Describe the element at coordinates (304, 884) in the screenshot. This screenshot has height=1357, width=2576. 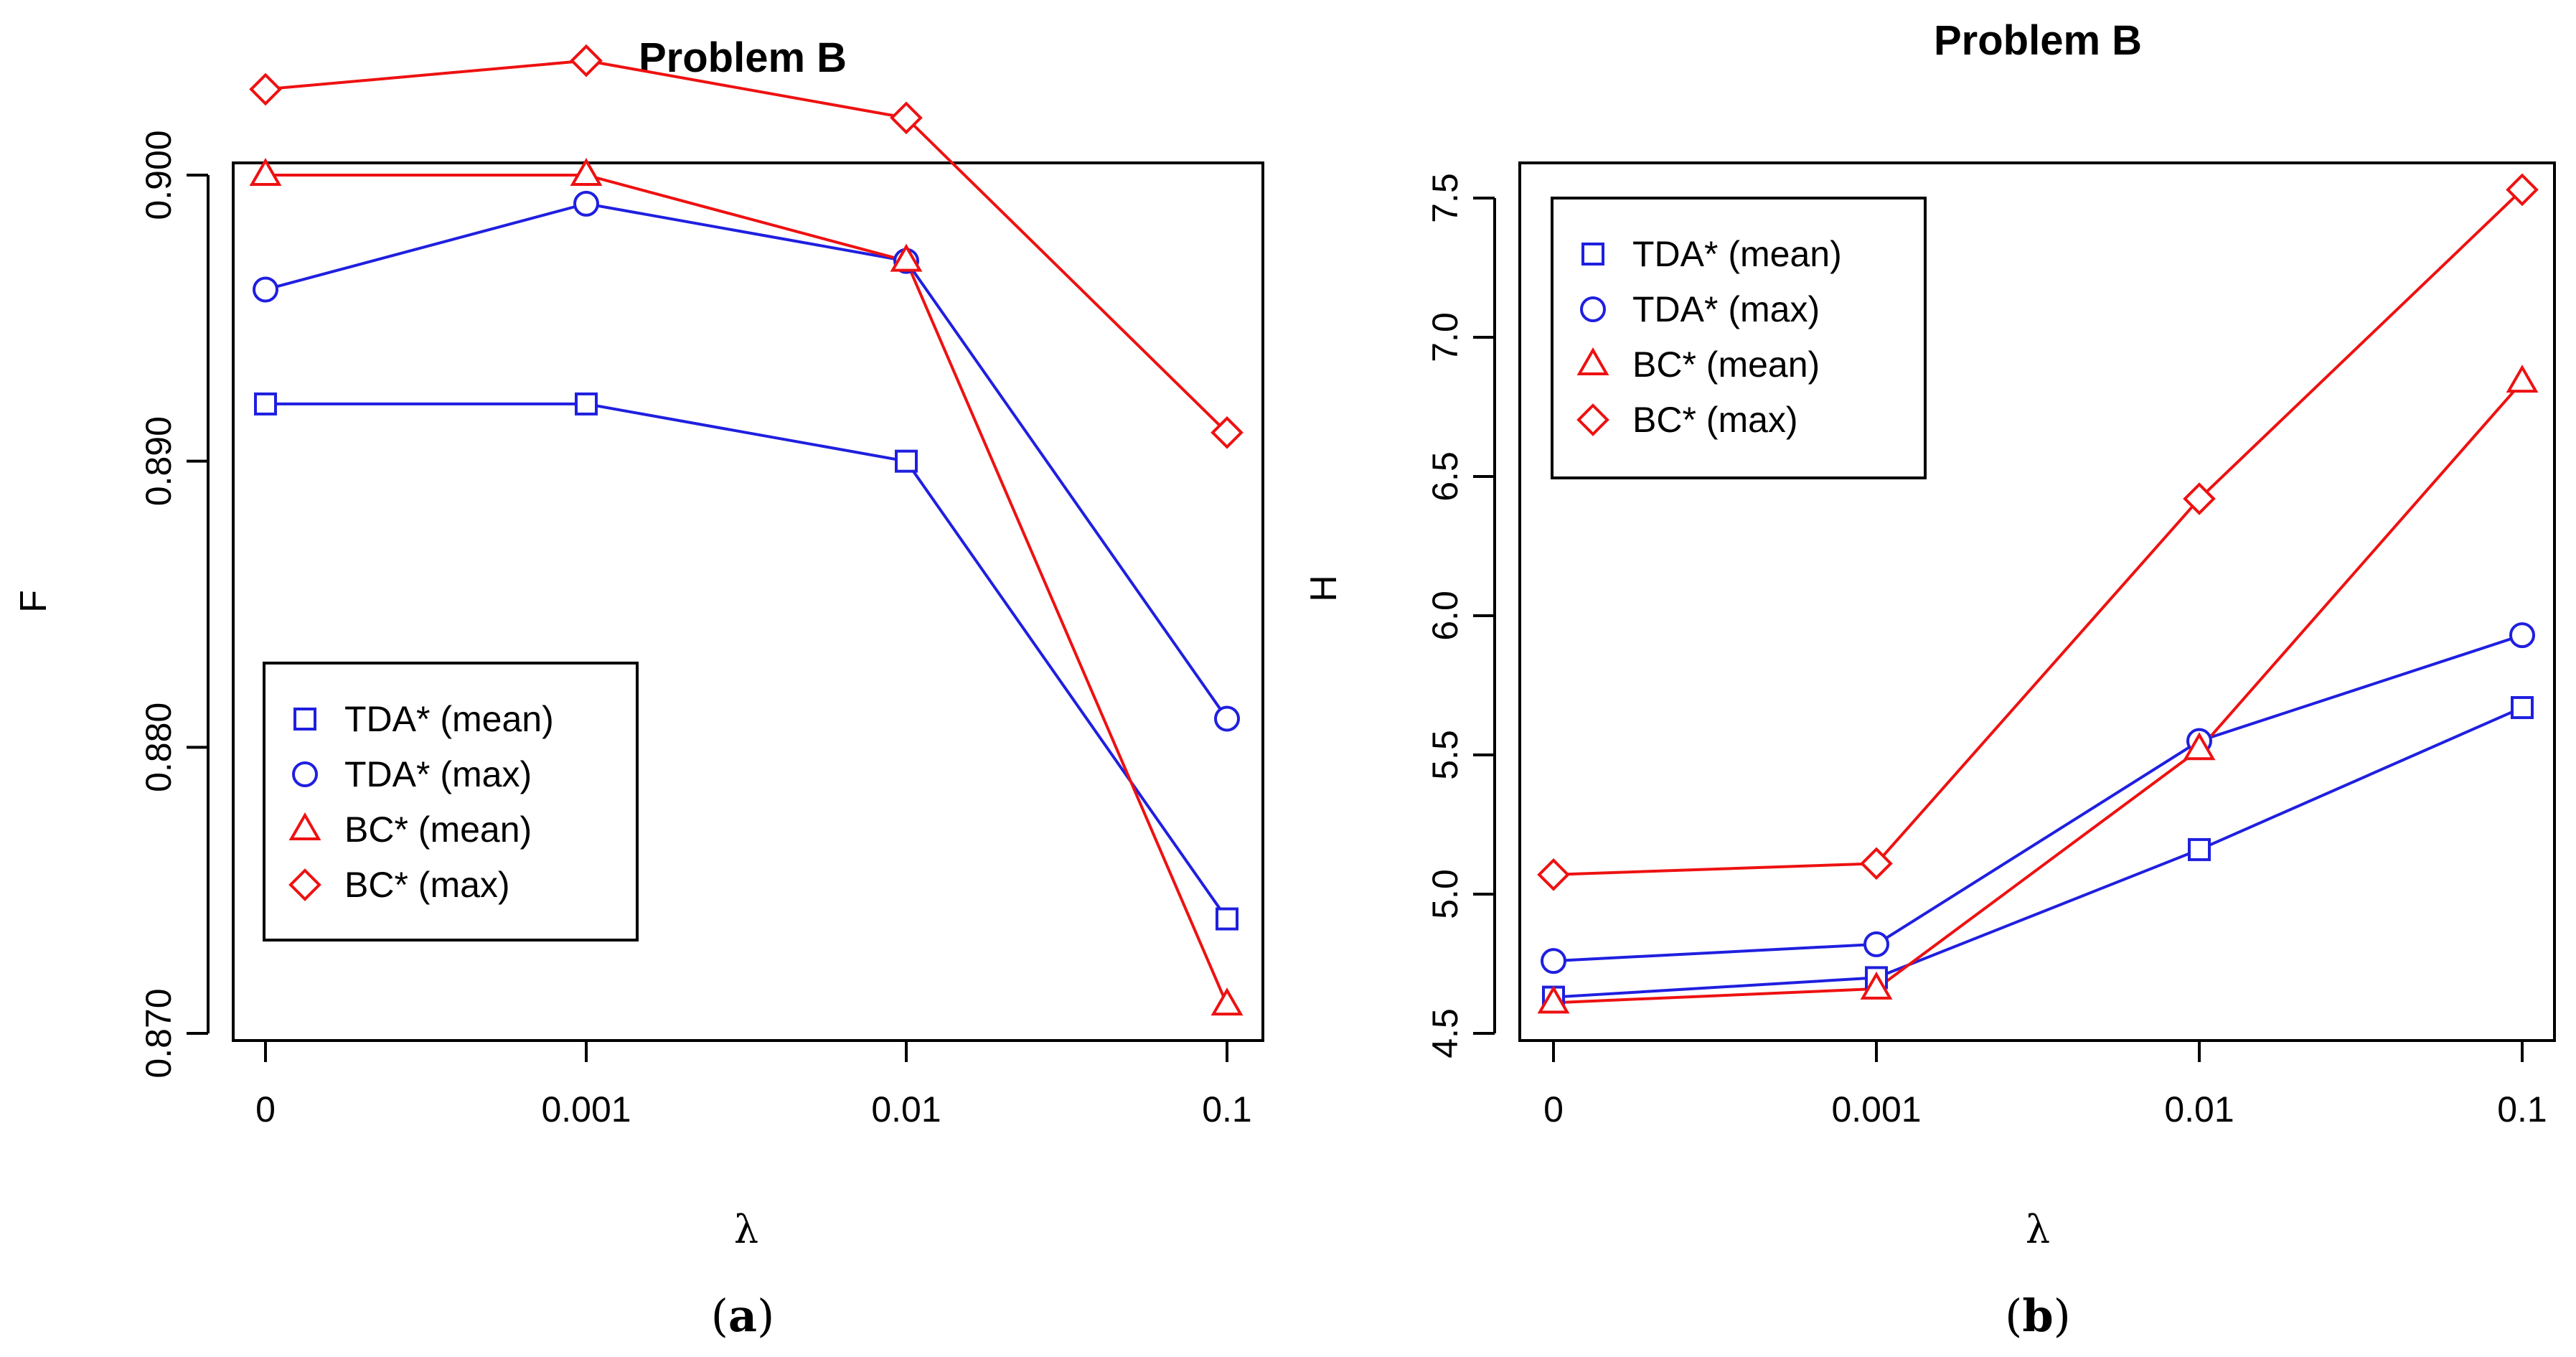
I see `chart-a-legend-swatch-diamond` at that location.